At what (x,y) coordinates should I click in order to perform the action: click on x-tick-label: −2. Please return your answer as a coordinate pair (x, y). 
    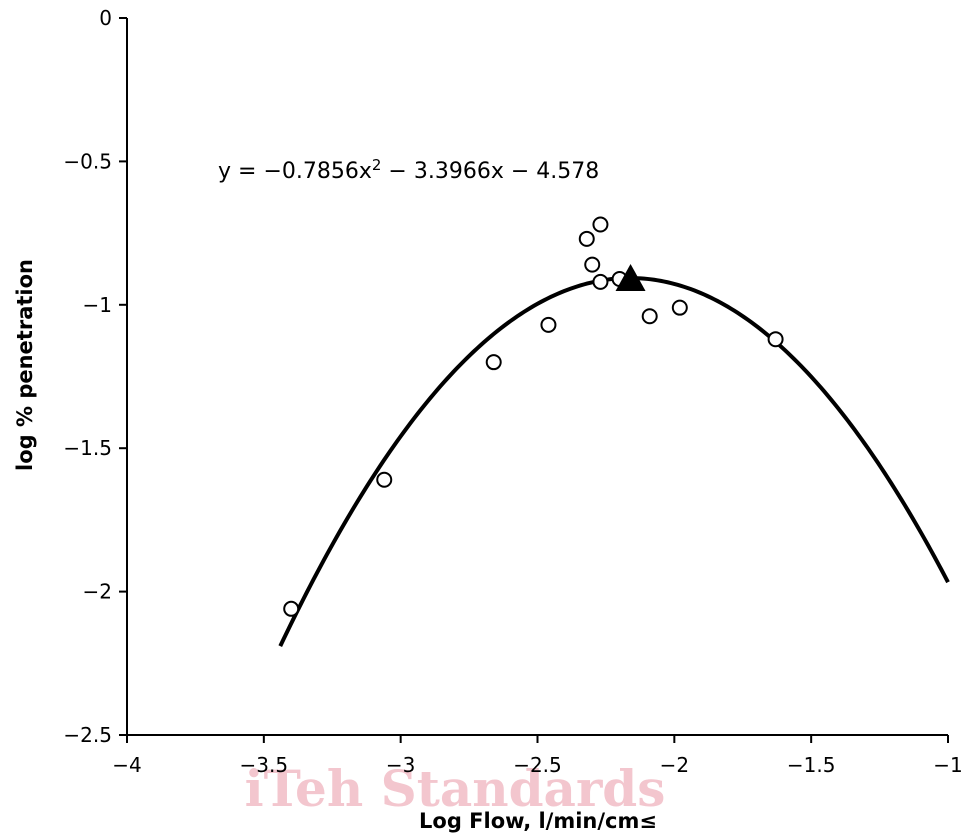
    Looking at the image, I should click on (674, 765).